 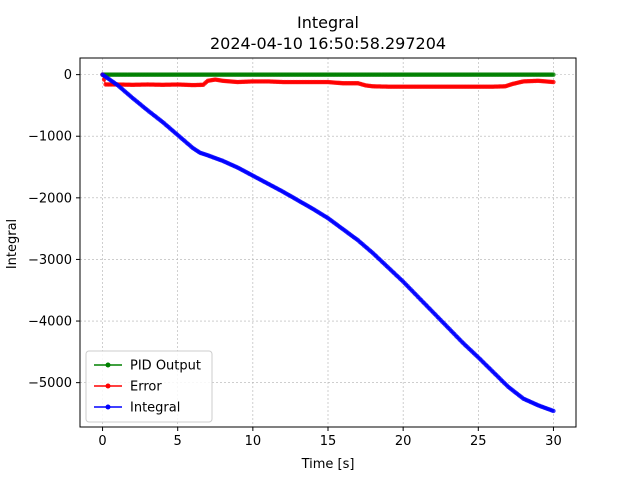 I want to click on series-pid-output, so click(x=328, y=74).